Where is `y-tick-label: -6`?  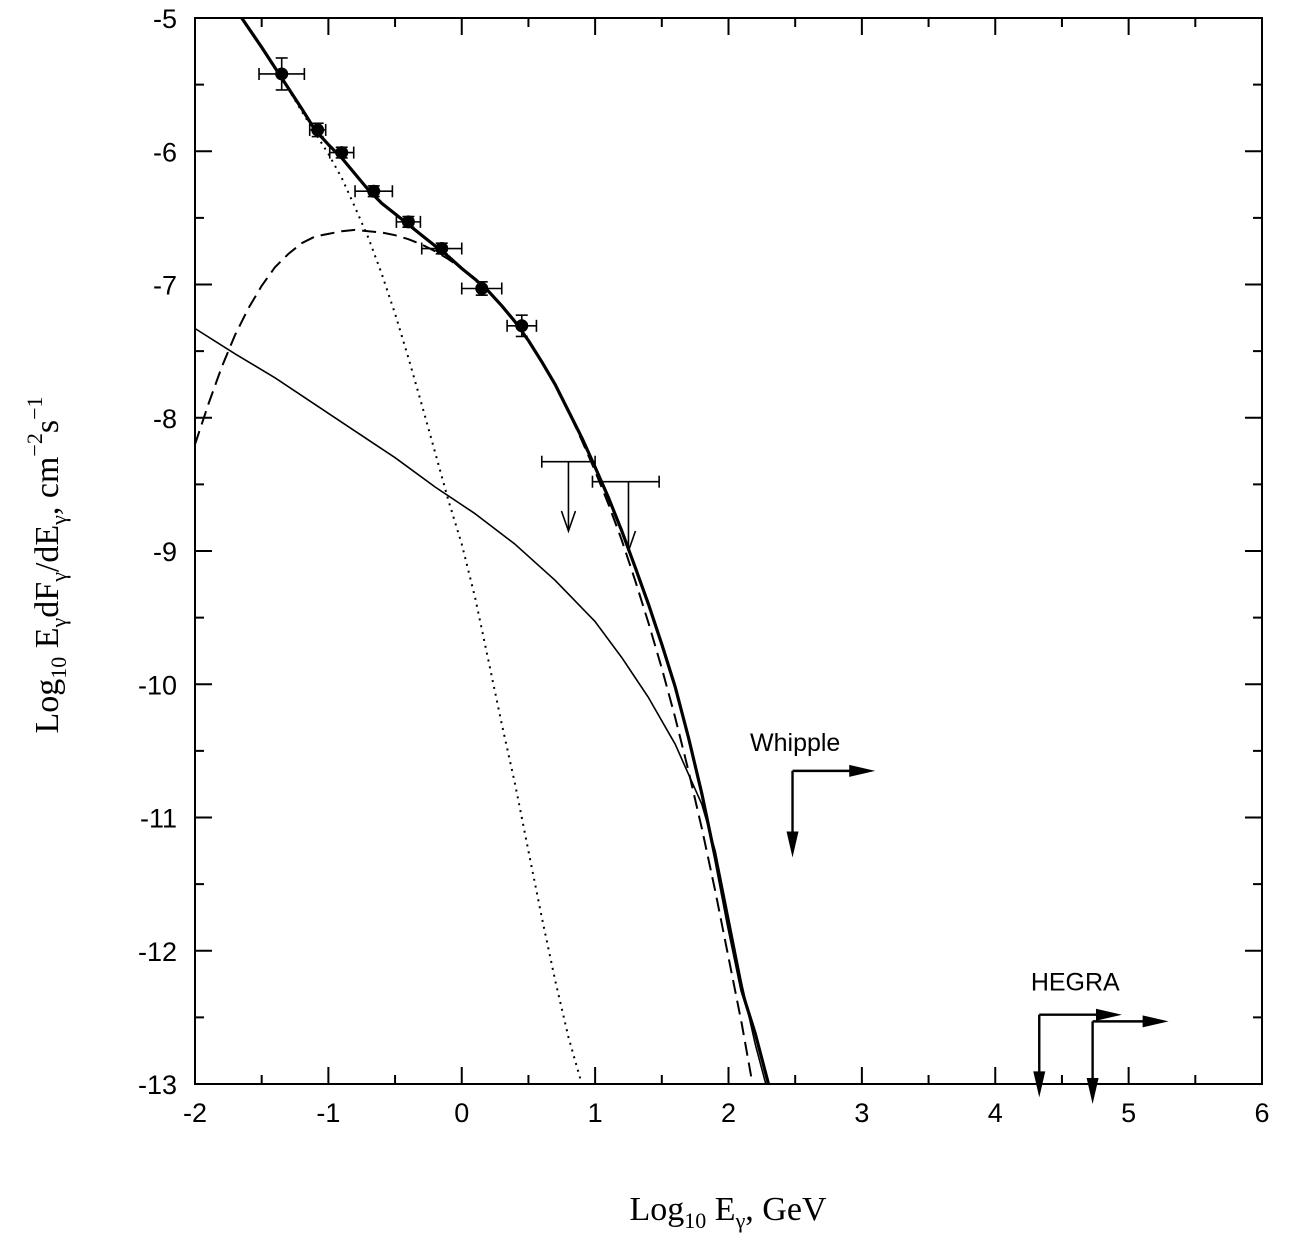 y-tick-label: -6 is located at coordinates (165, 152).